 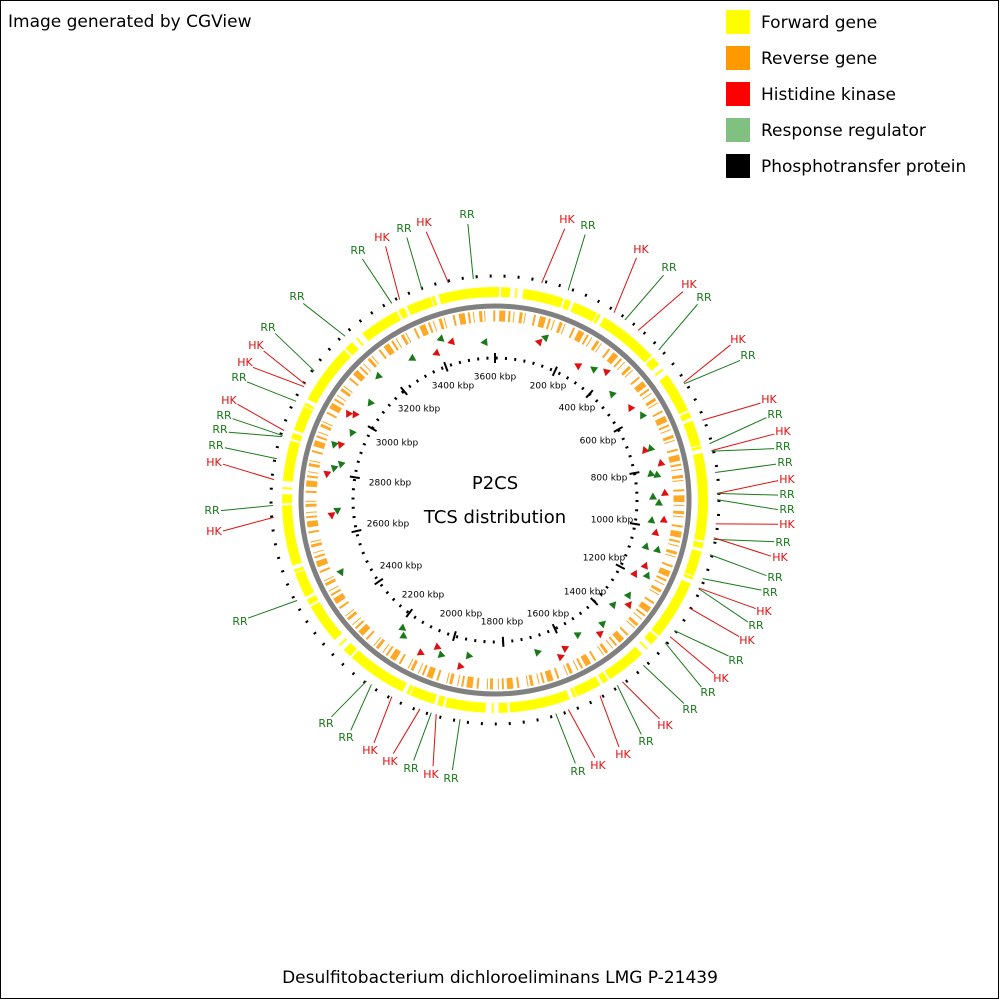 What do you see at coordinates (598, 442) in the screenshot?
I see `ruler-label: 600 kbp` at bounding box center [598, 442].